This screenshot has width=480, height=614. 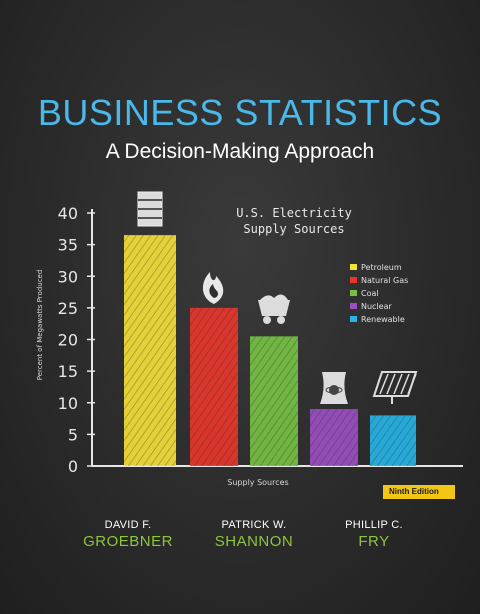 I want to click on solar-panel-icon, so click(x=395, y=388).